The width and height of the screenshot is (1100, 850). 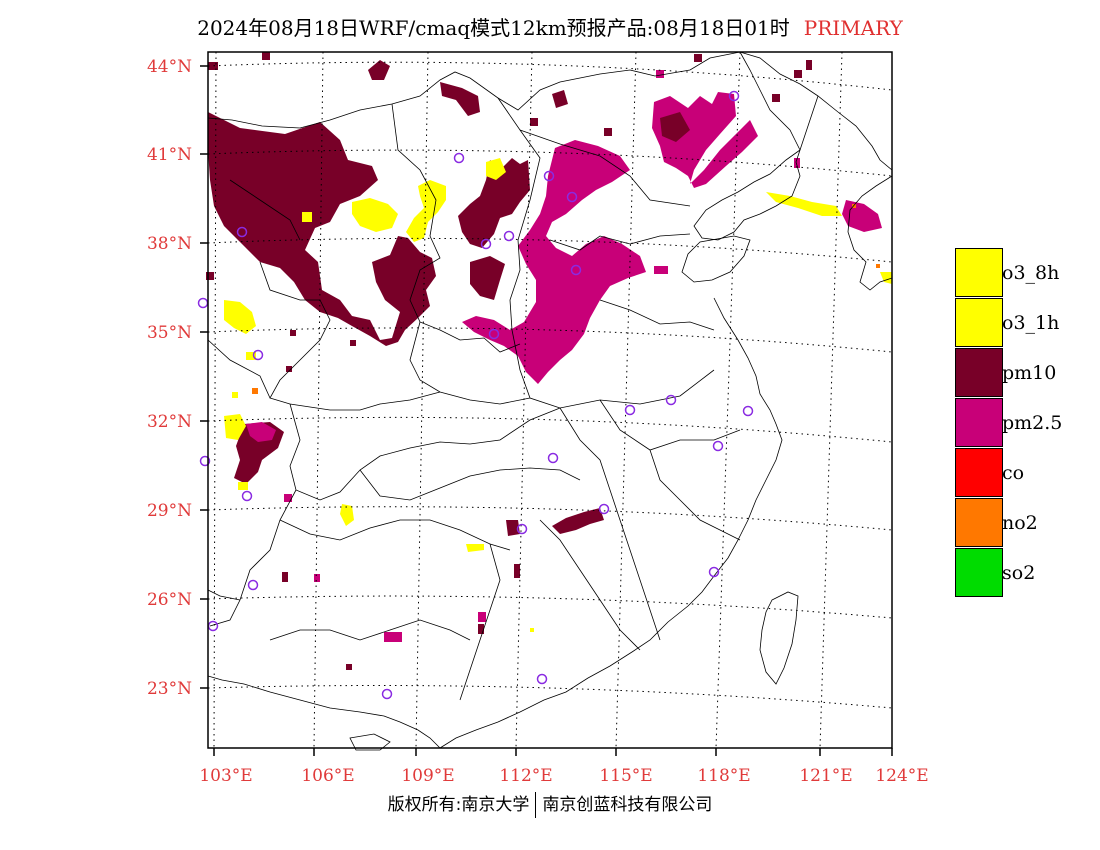 I want to click on legend-item-pm25: pm2.5, so click(x=1025, y=423).